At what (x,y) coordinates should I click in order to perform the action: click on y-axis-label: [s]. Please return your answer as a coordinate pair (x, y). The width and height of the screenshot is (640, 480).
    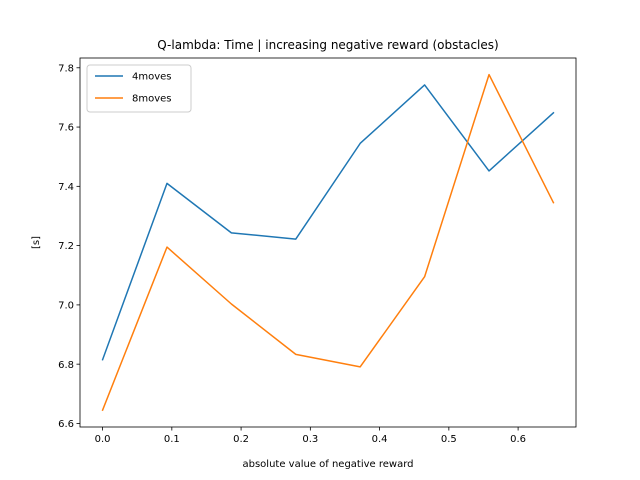
    Looking at the image, I should click on (36, 242).